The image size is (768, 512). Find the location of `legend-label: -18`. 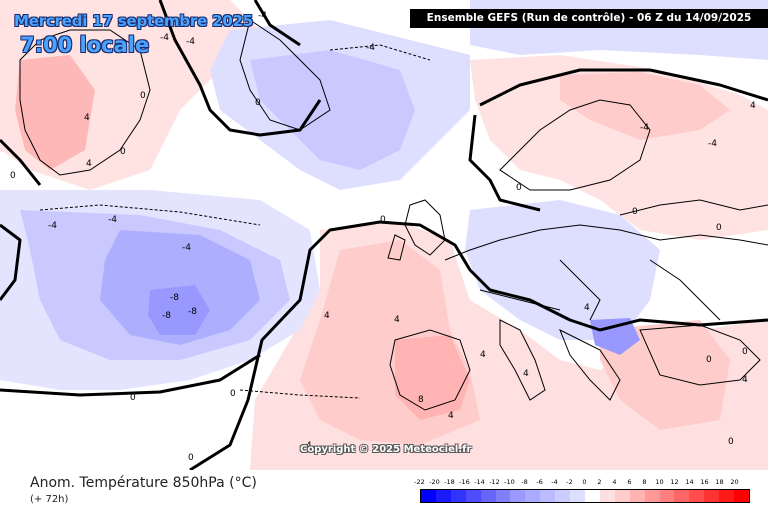

legend-label: -18 is located at coordinates (449, 482).